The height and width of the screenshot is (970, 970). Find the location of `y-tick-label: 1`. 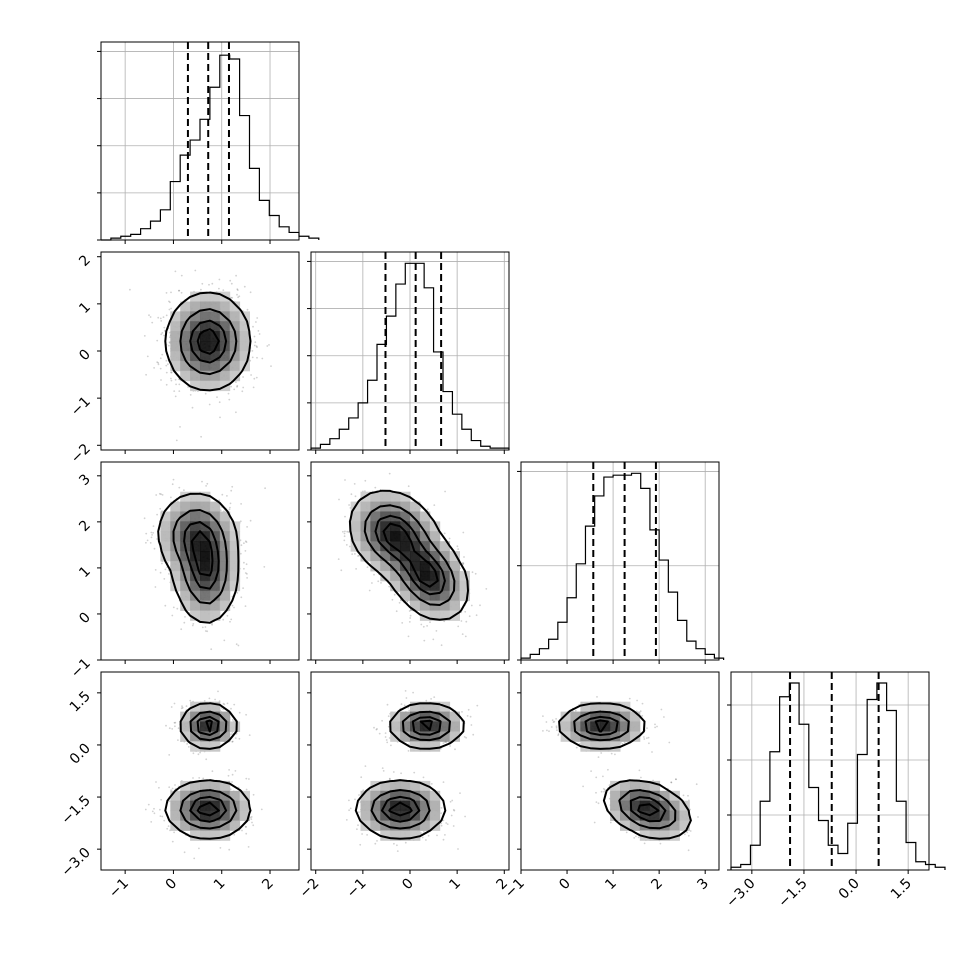

y-tick-label: 1 is located at coordinates (85, 572).